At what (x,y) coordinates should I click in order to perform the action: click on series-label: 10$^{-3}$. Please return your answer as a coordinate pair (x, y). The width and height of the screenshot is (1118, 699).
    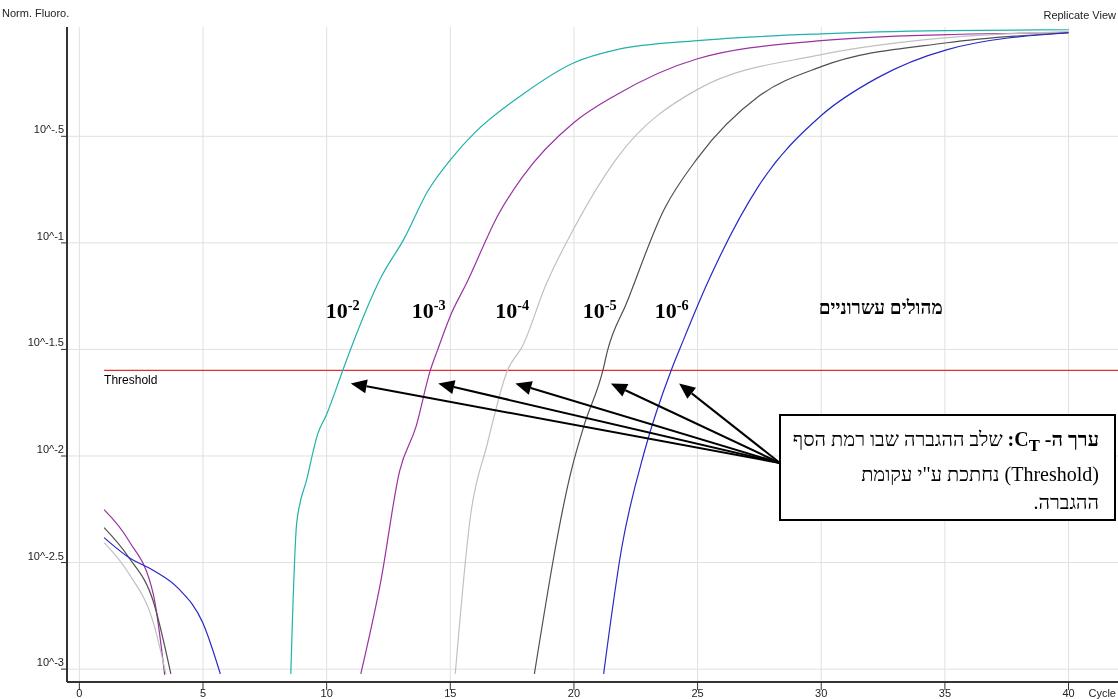
    Looking at the image, I should click on (428, 310).